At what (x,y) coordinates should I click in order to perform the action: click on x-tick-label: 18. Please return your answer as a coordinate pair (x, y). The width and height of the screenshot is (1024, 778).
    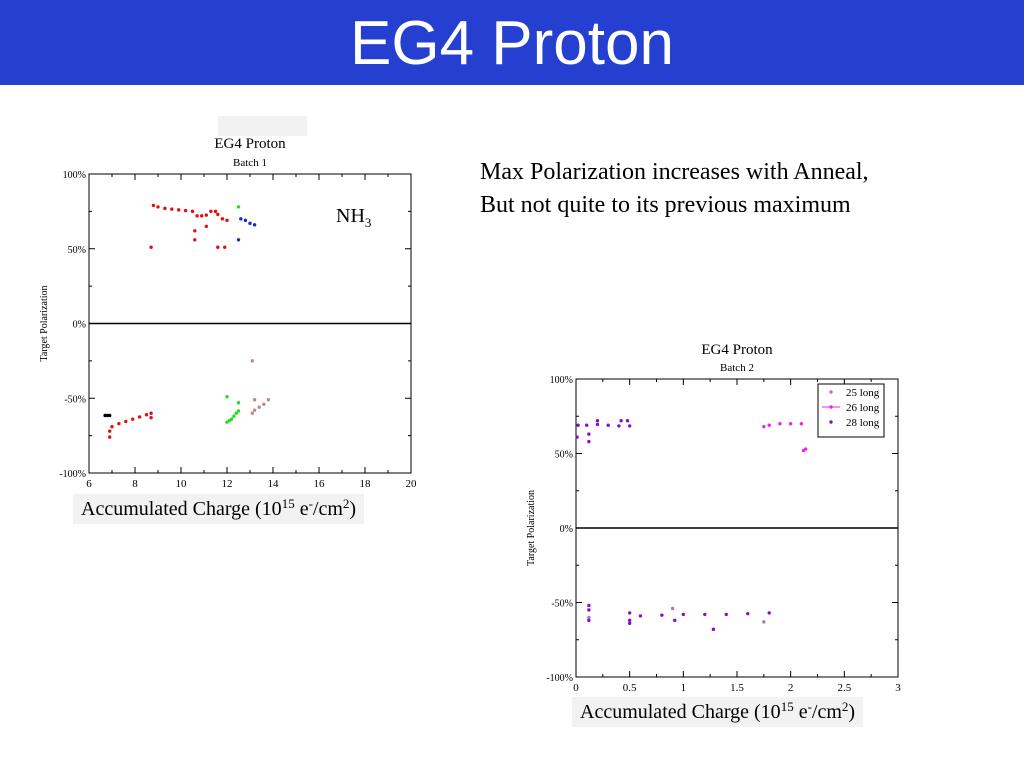
    Looking at the image, I should click on (366, 484).